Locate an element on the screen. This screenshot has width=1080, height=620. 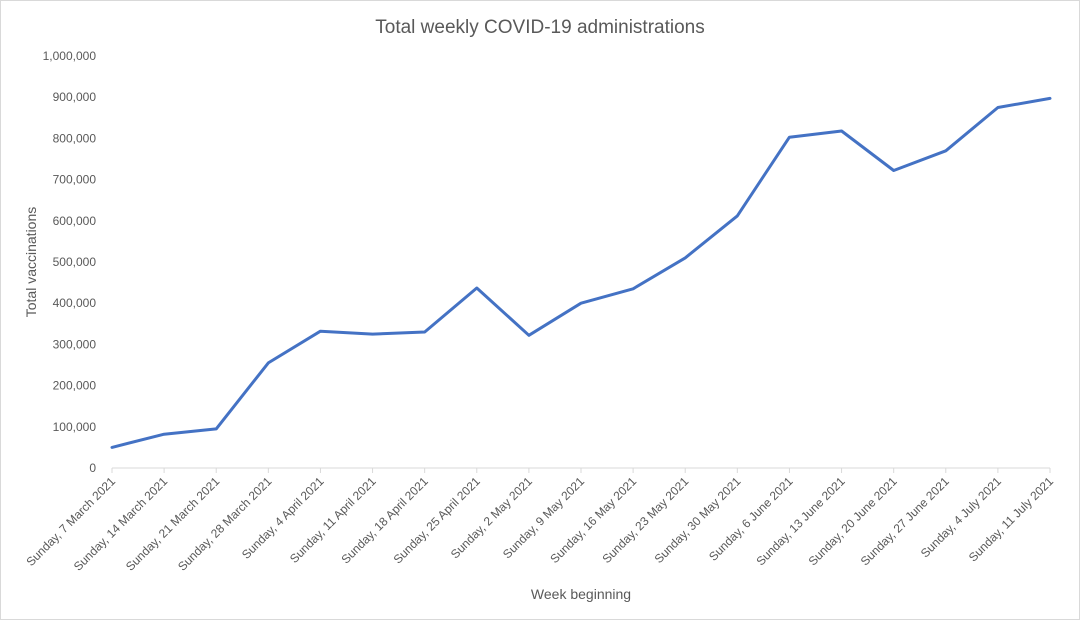
chart-title: Total weekly COVID-19 administrations is located at coordinates (539, 27).